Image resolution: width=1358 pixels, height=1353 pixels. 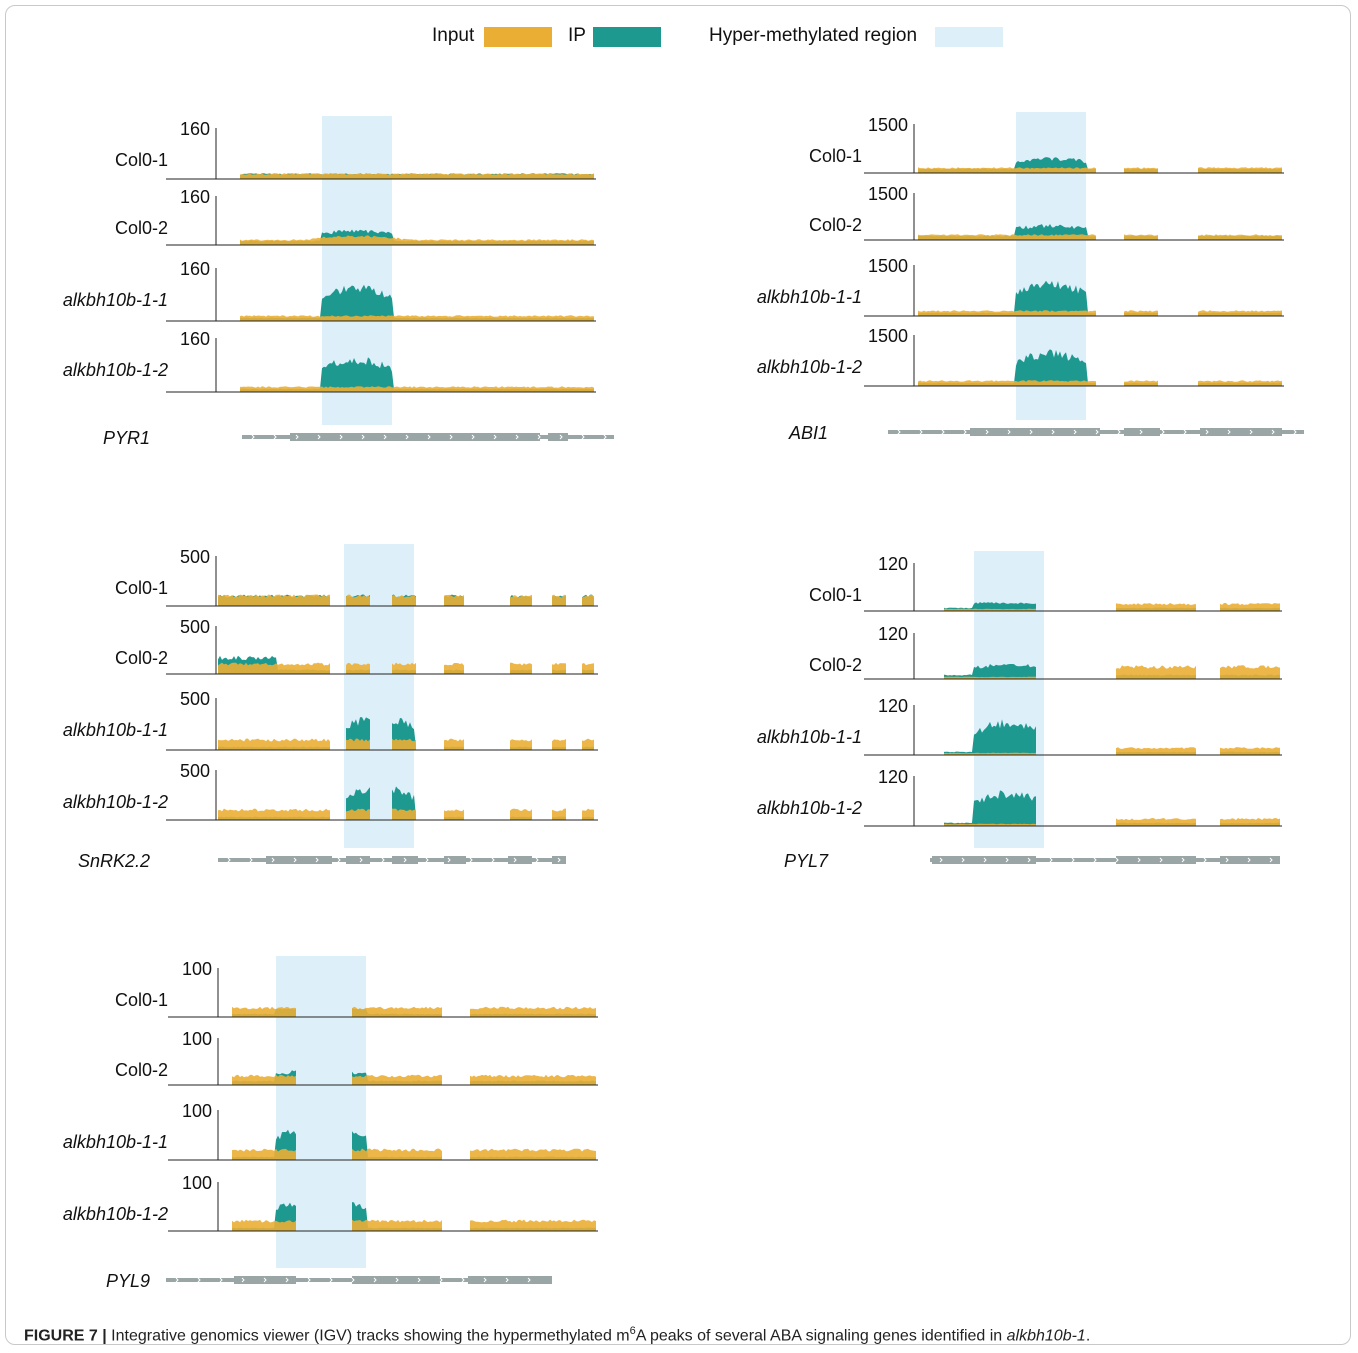 I want to click on gene-name: SnRK2.2, so click(x=113, y=861).